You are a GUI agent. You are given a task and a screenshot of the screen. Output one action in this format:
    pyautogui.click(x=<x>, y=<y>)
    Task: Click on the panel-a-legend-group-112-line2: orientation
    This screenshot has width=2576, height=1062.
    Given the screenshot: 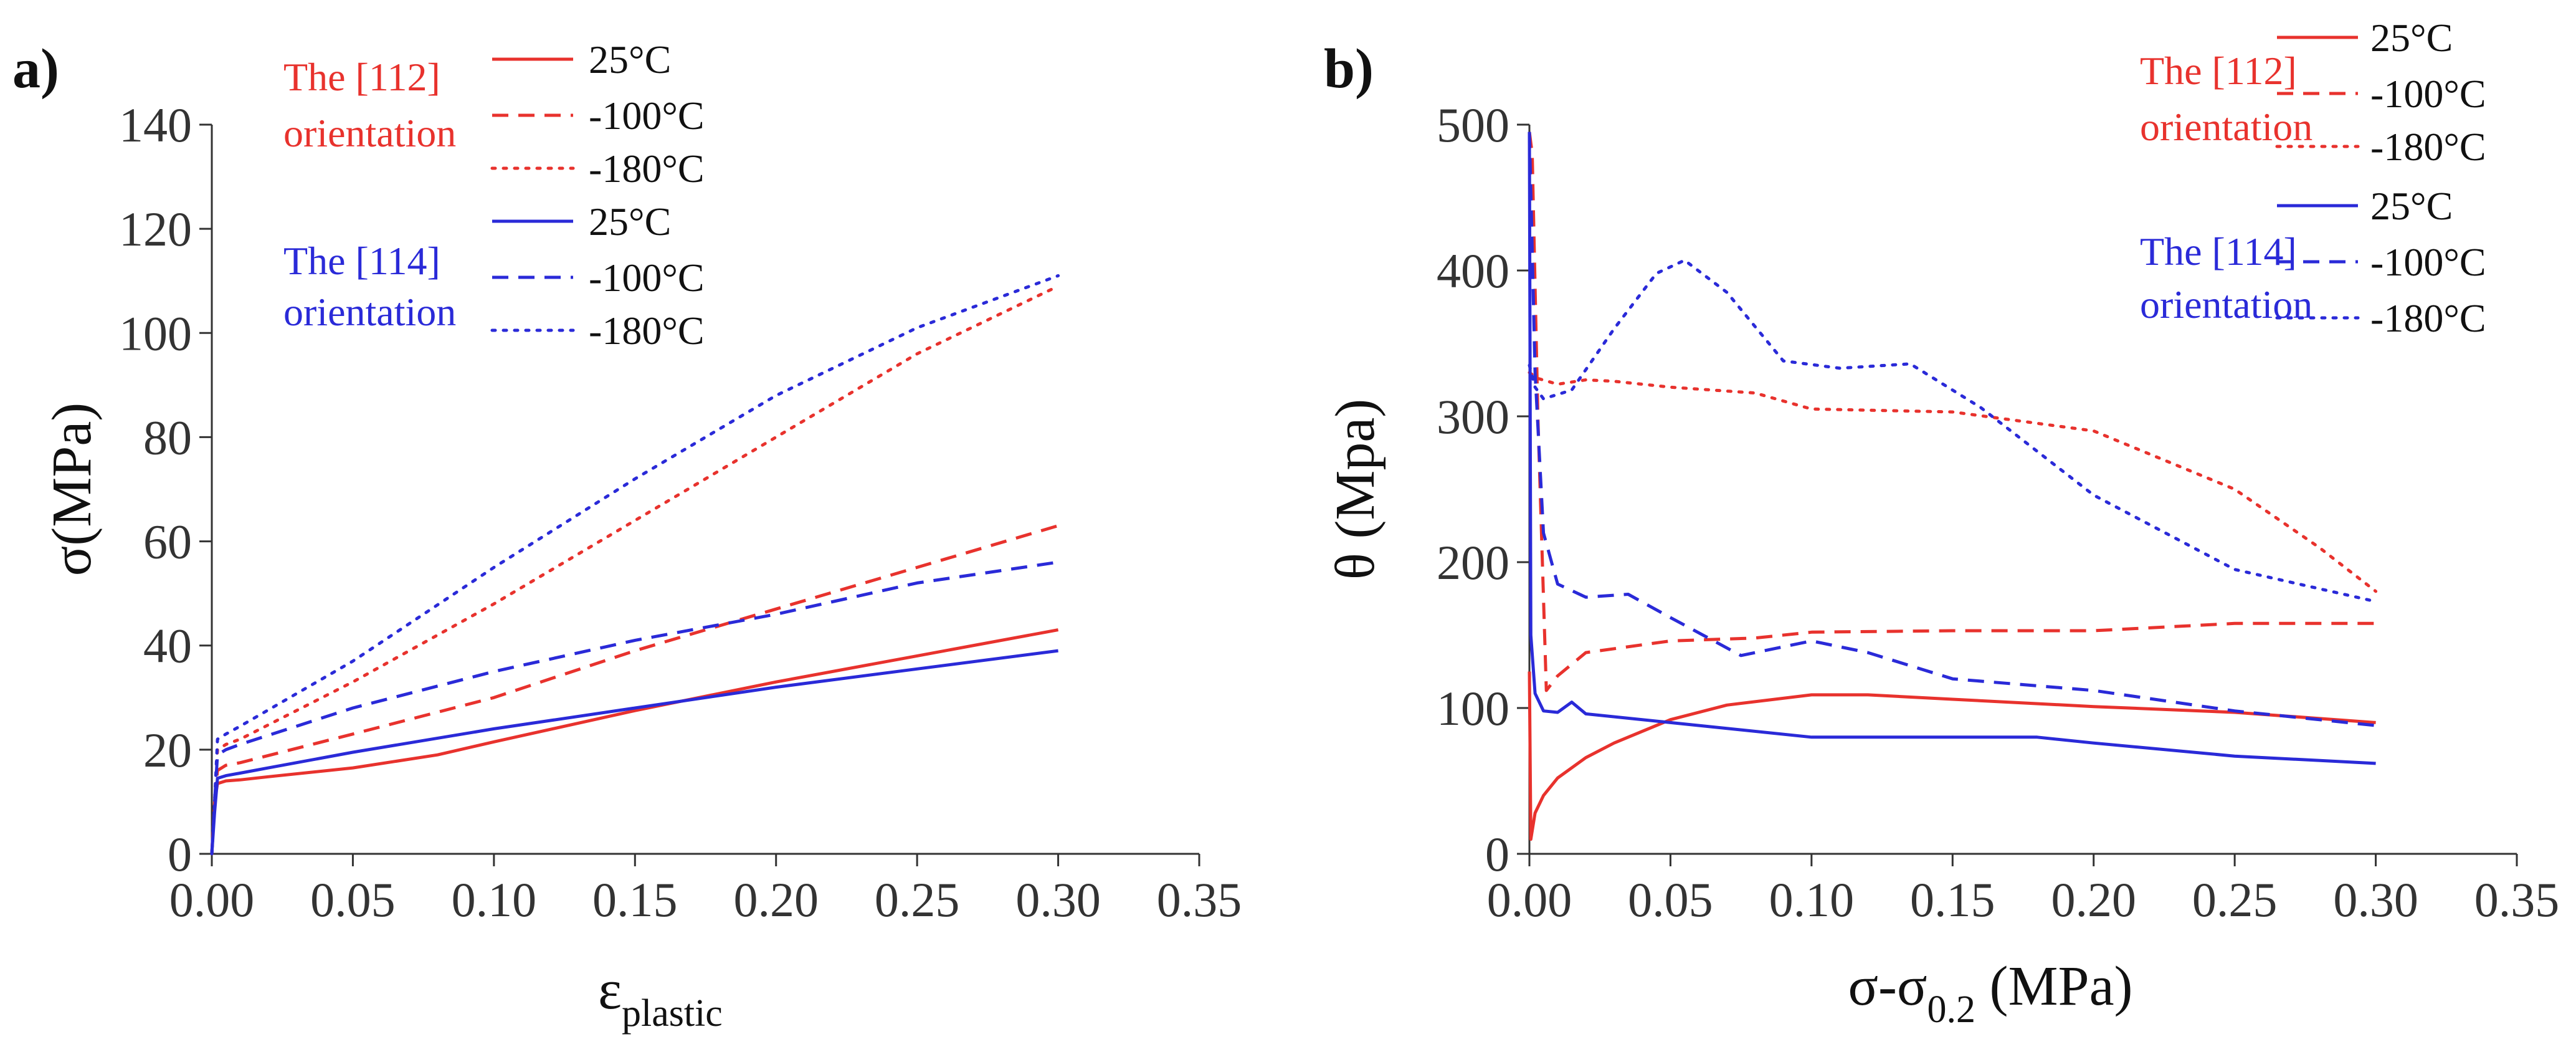 What is the action you would take?
    pyautogui.click(x=369, y=133)
    